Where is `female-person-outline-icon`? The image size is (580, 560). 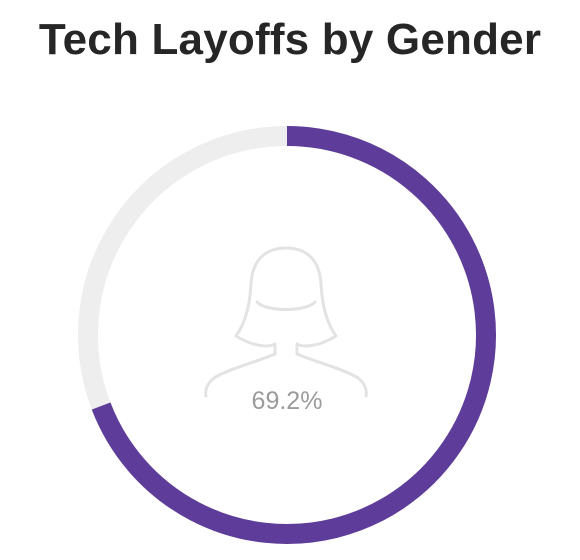 female-person-outline-icon is located at coordinates (286, 322).